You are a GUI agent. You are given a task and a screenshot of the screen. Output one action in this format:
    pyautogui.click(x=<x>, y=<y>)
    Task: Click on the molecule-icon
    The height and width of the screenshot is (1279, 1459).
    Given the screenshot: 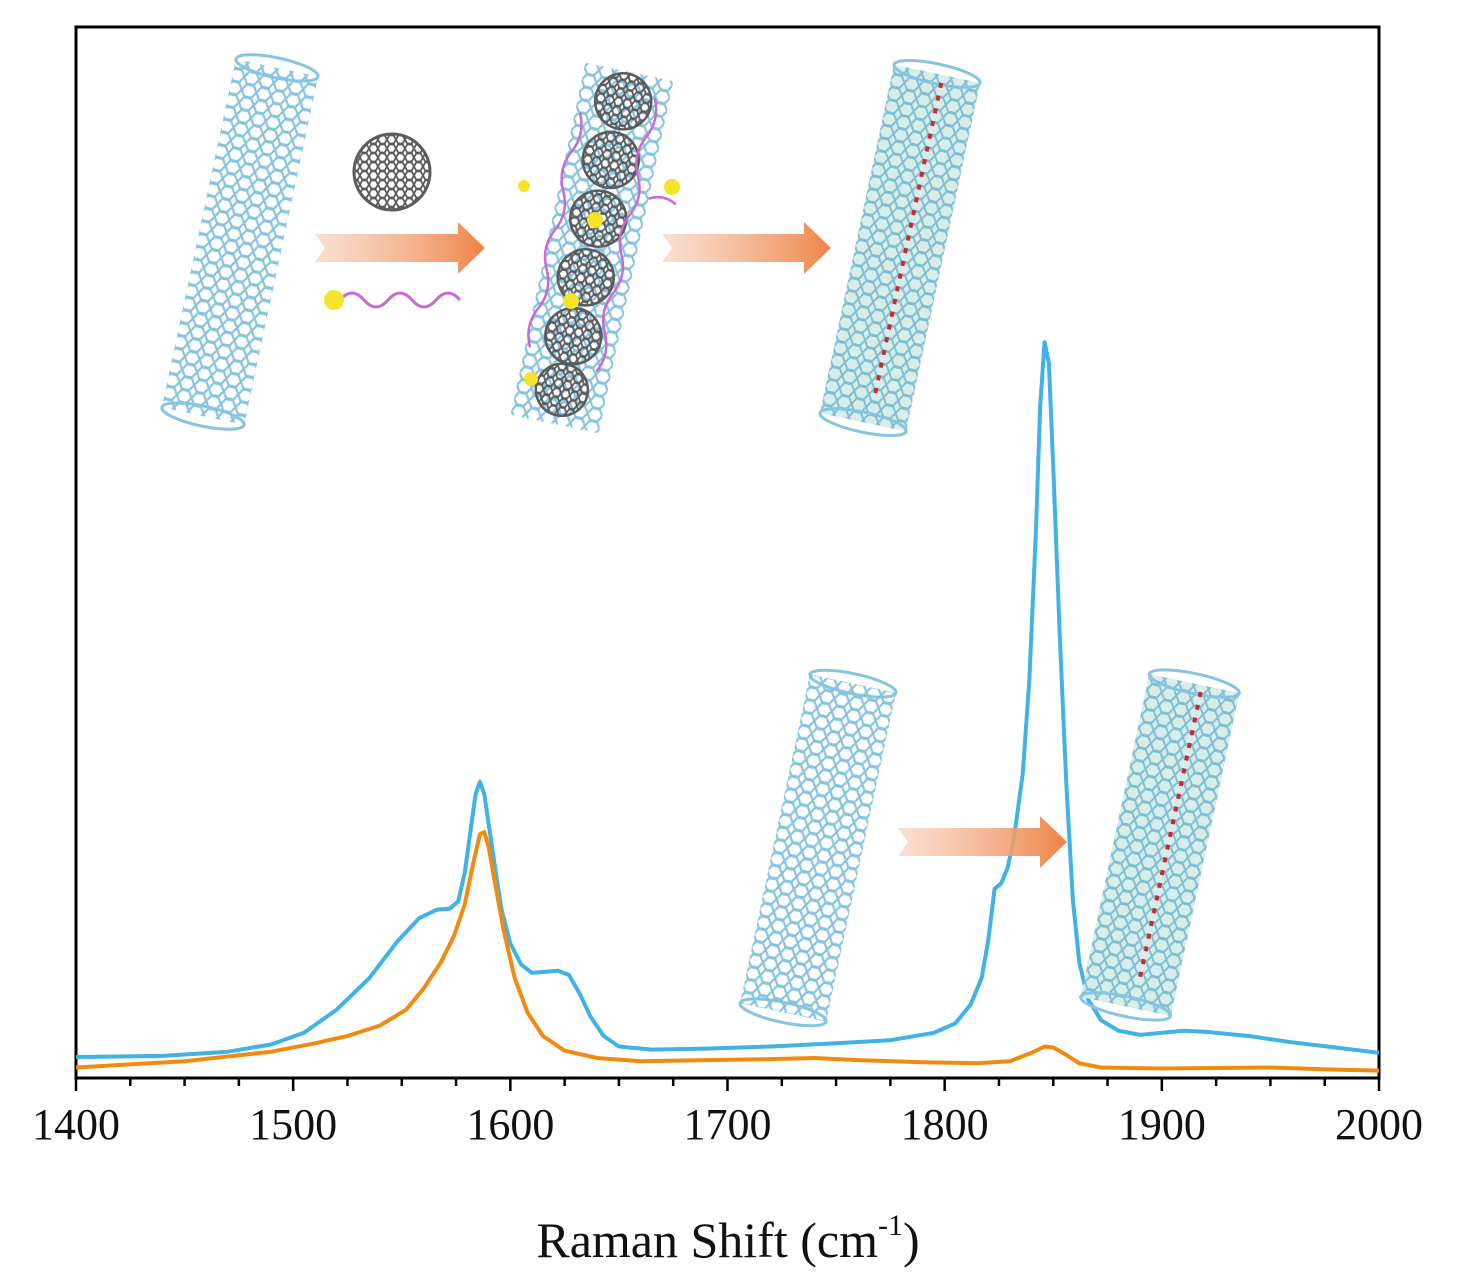 What is the action you would take?
    pyautogui.click(x=393, y=300)
    